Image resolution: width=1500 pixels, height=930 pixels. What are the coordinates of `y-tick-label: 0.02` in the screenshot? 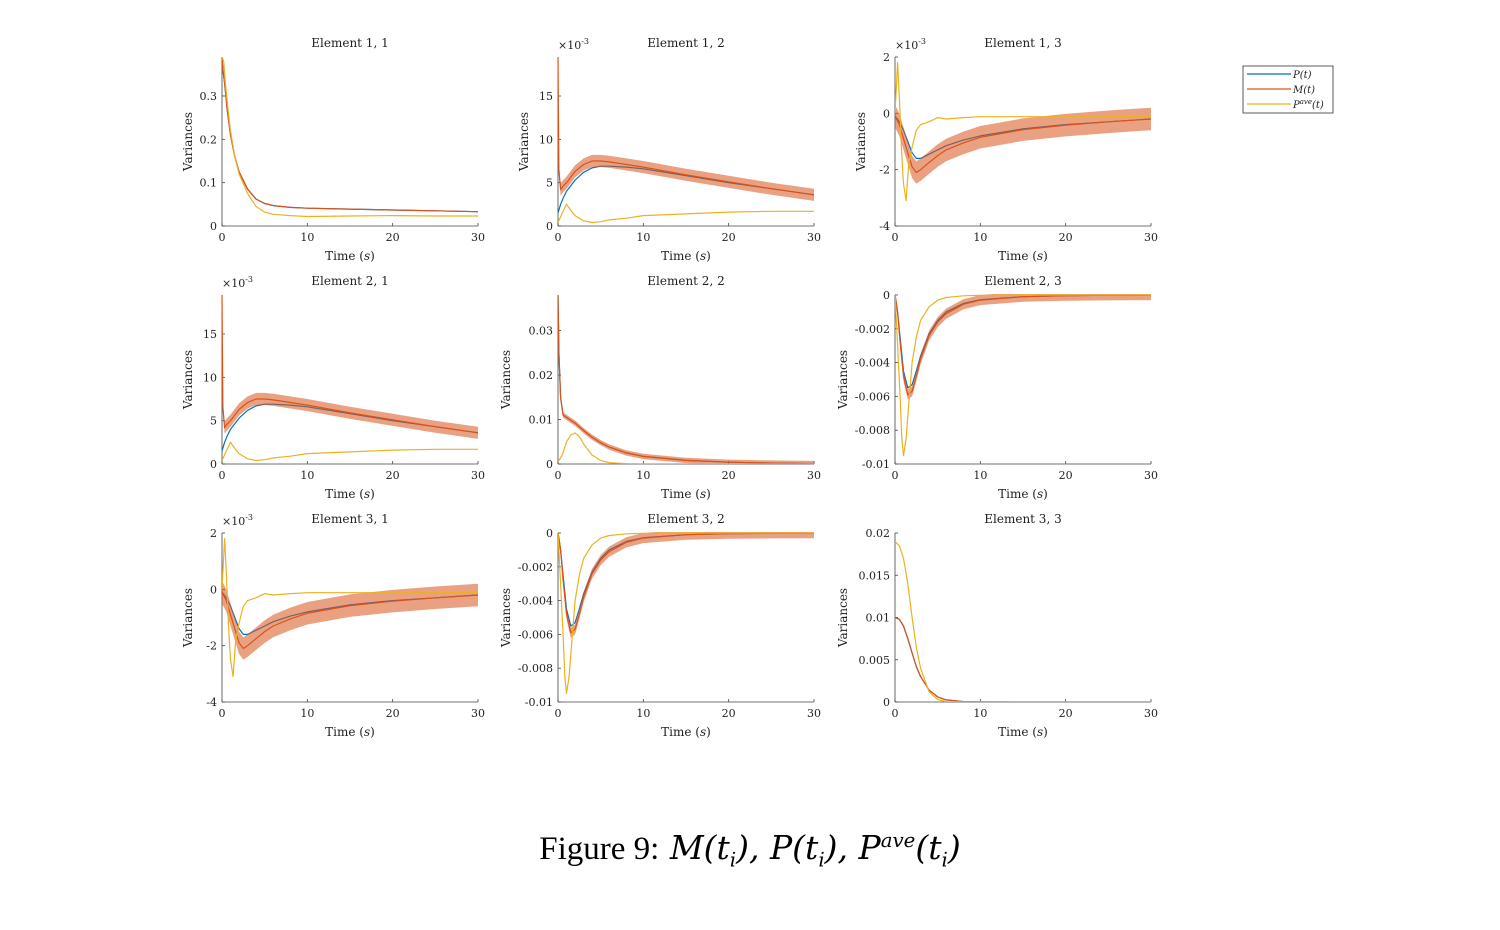 It's located at (878, 533).